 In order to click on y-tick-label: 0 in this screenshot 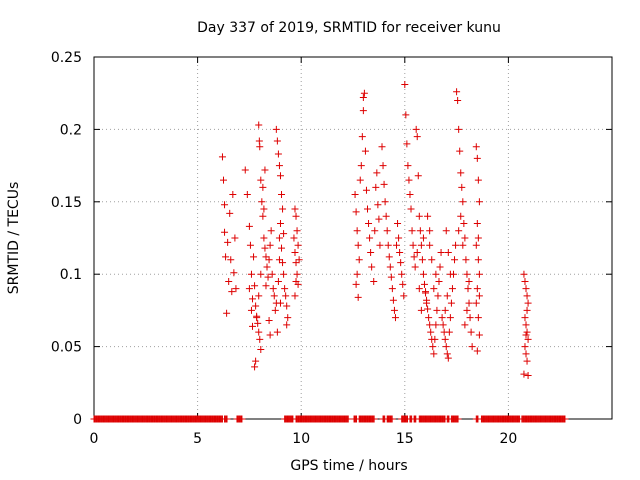, I will do `click(77, 420)`.